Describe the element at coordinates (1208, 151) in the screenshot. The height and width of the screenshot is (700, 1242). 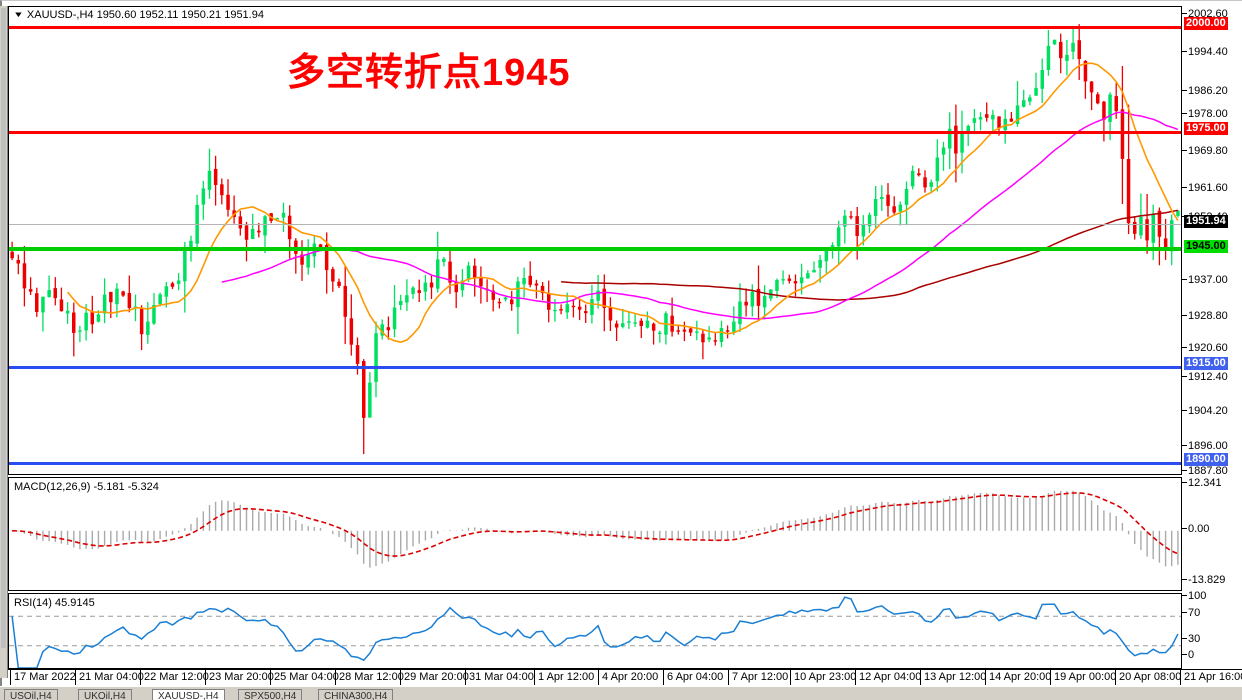
I see `price-axis-tick-label: 1969.80` at that location.